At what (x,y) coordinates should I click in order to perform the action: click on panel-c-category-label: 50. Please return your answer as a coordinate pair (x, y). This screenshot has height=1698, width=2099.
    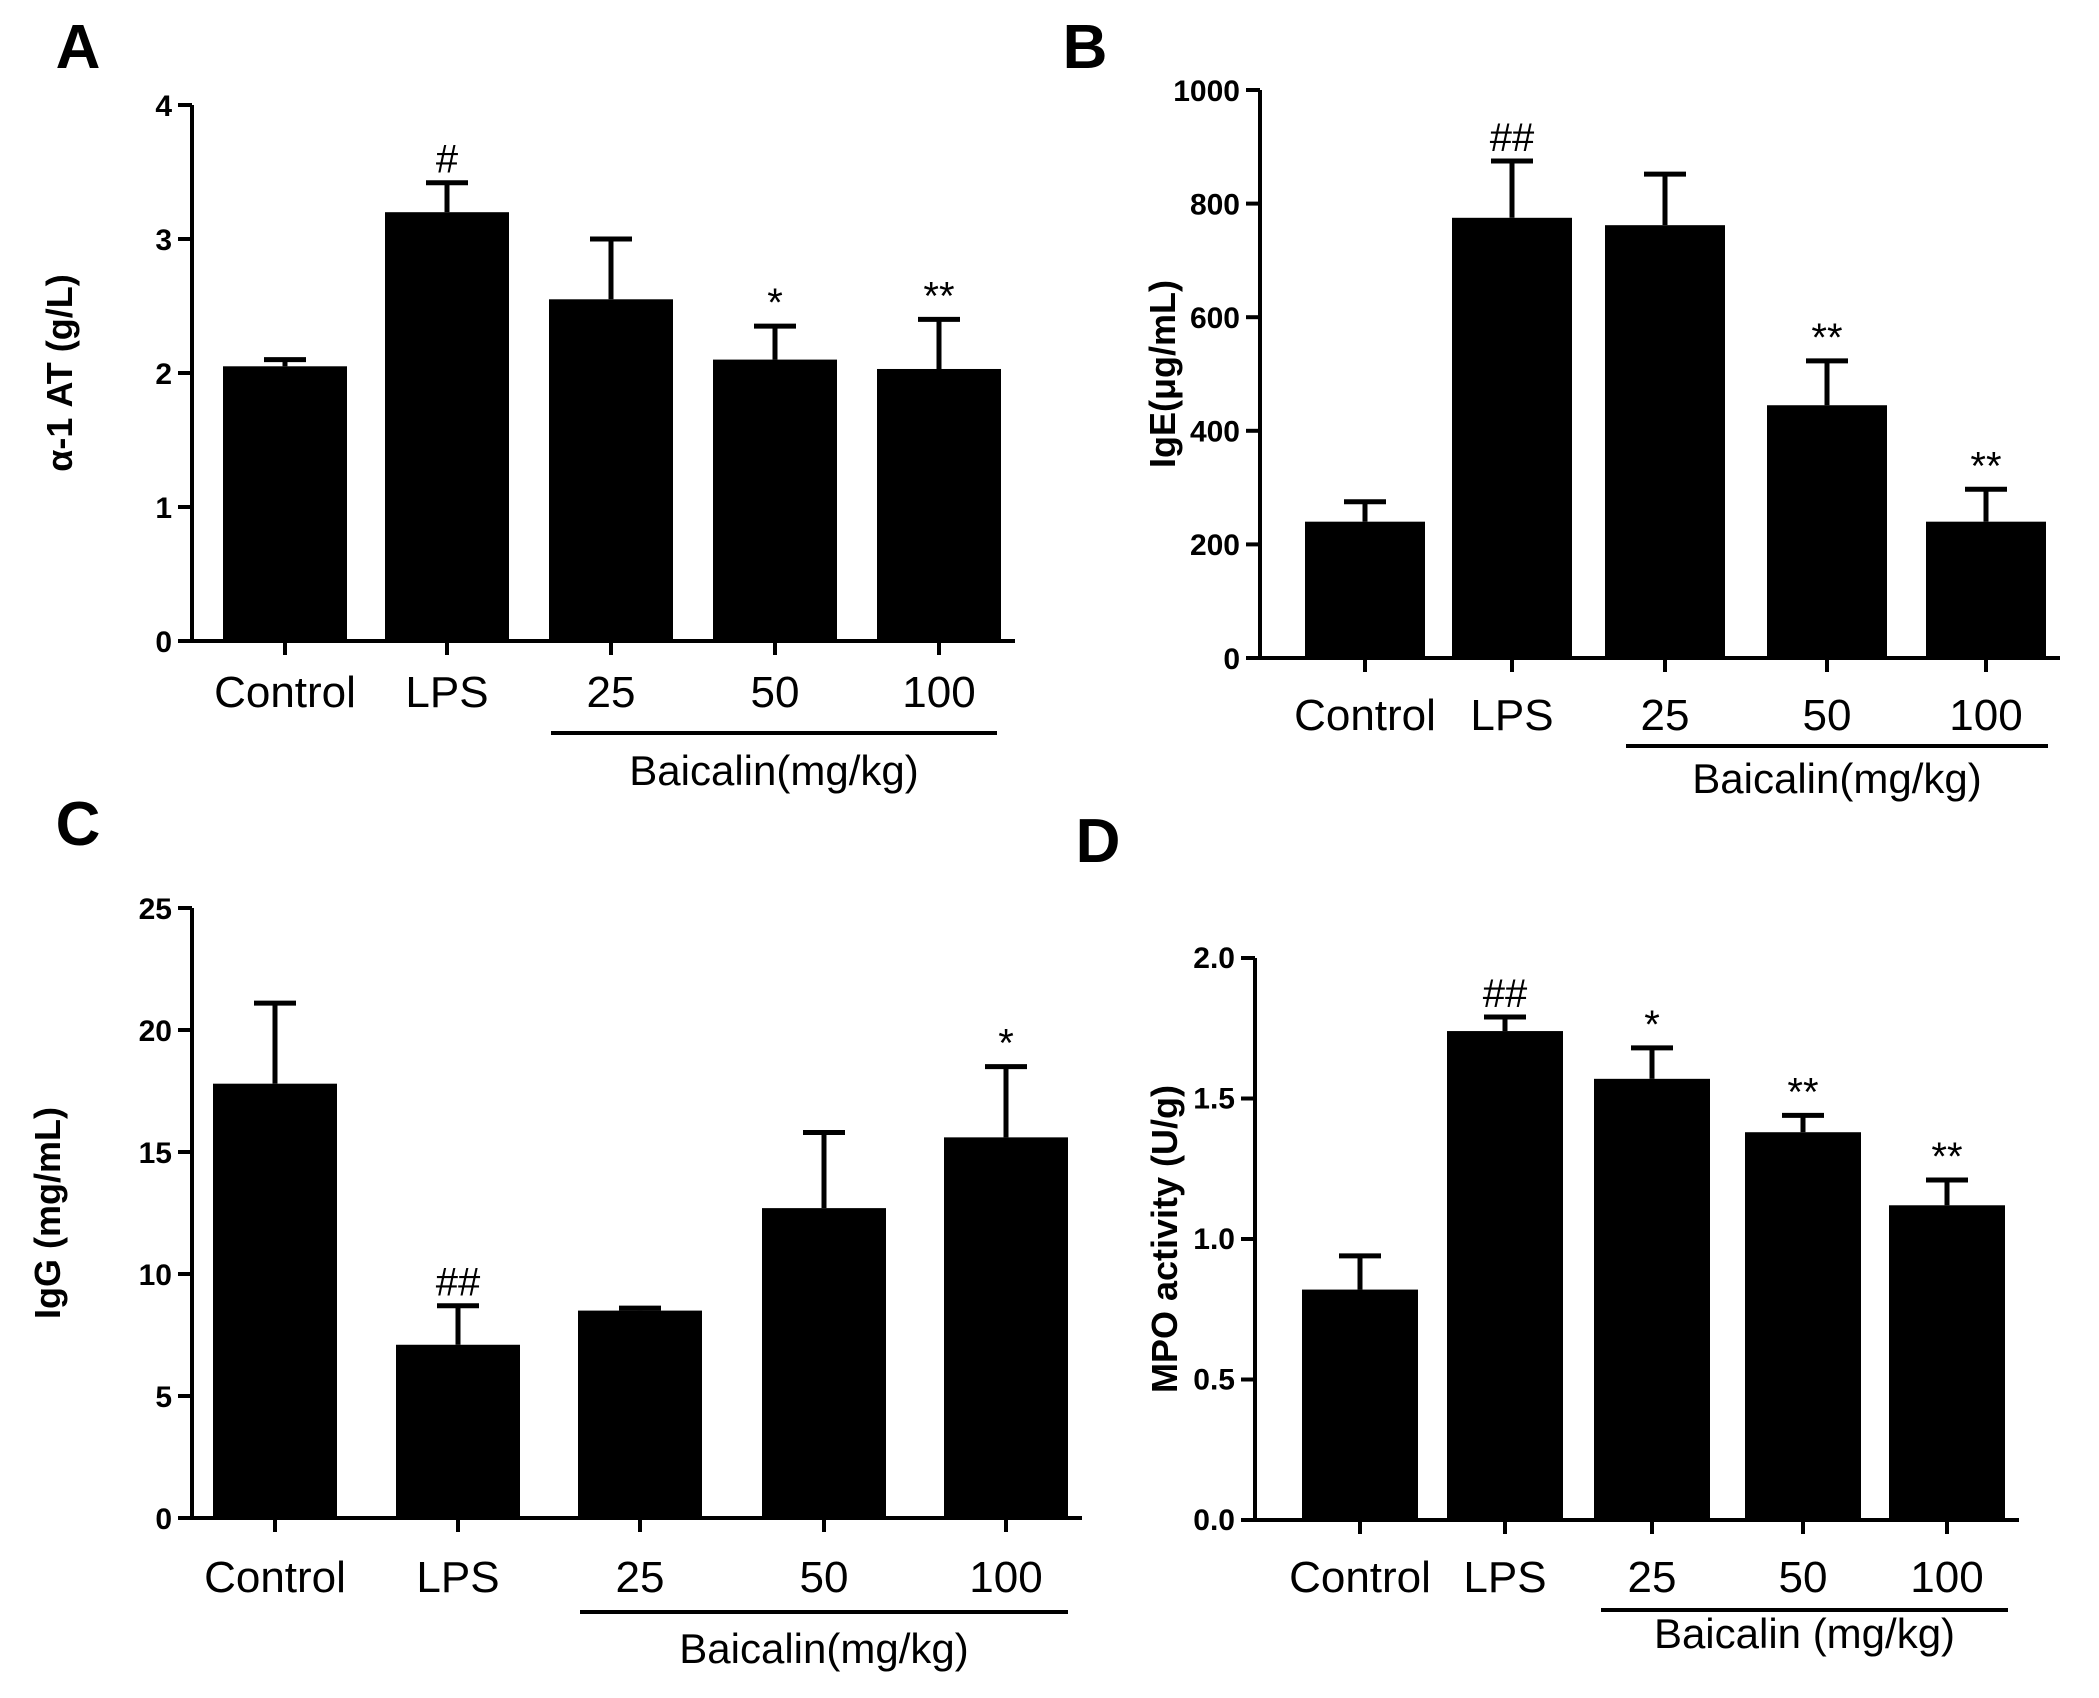
    Looking at the image, I should click on (824, 1577).